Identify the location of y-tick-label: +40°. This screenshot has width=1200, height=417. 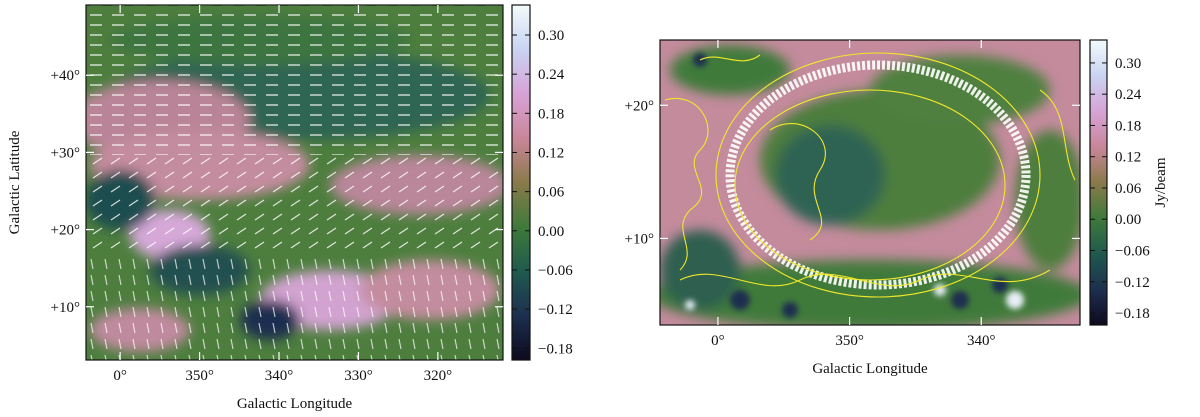
(65, 76).